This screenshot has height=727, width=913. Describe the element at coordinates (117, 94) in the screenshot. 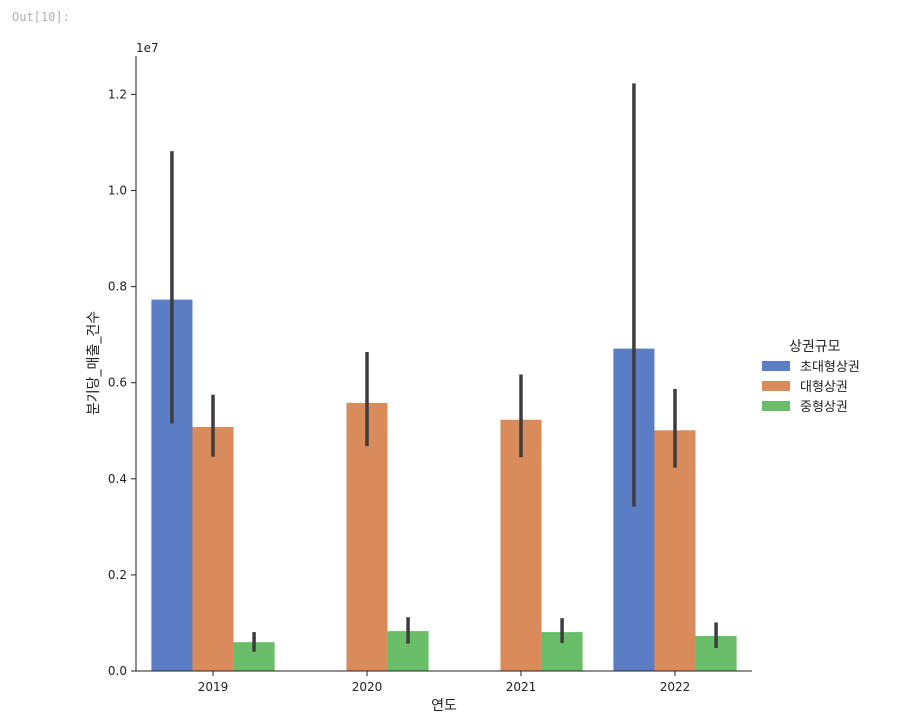

I see `y-tick-label: 1.2` at that location.